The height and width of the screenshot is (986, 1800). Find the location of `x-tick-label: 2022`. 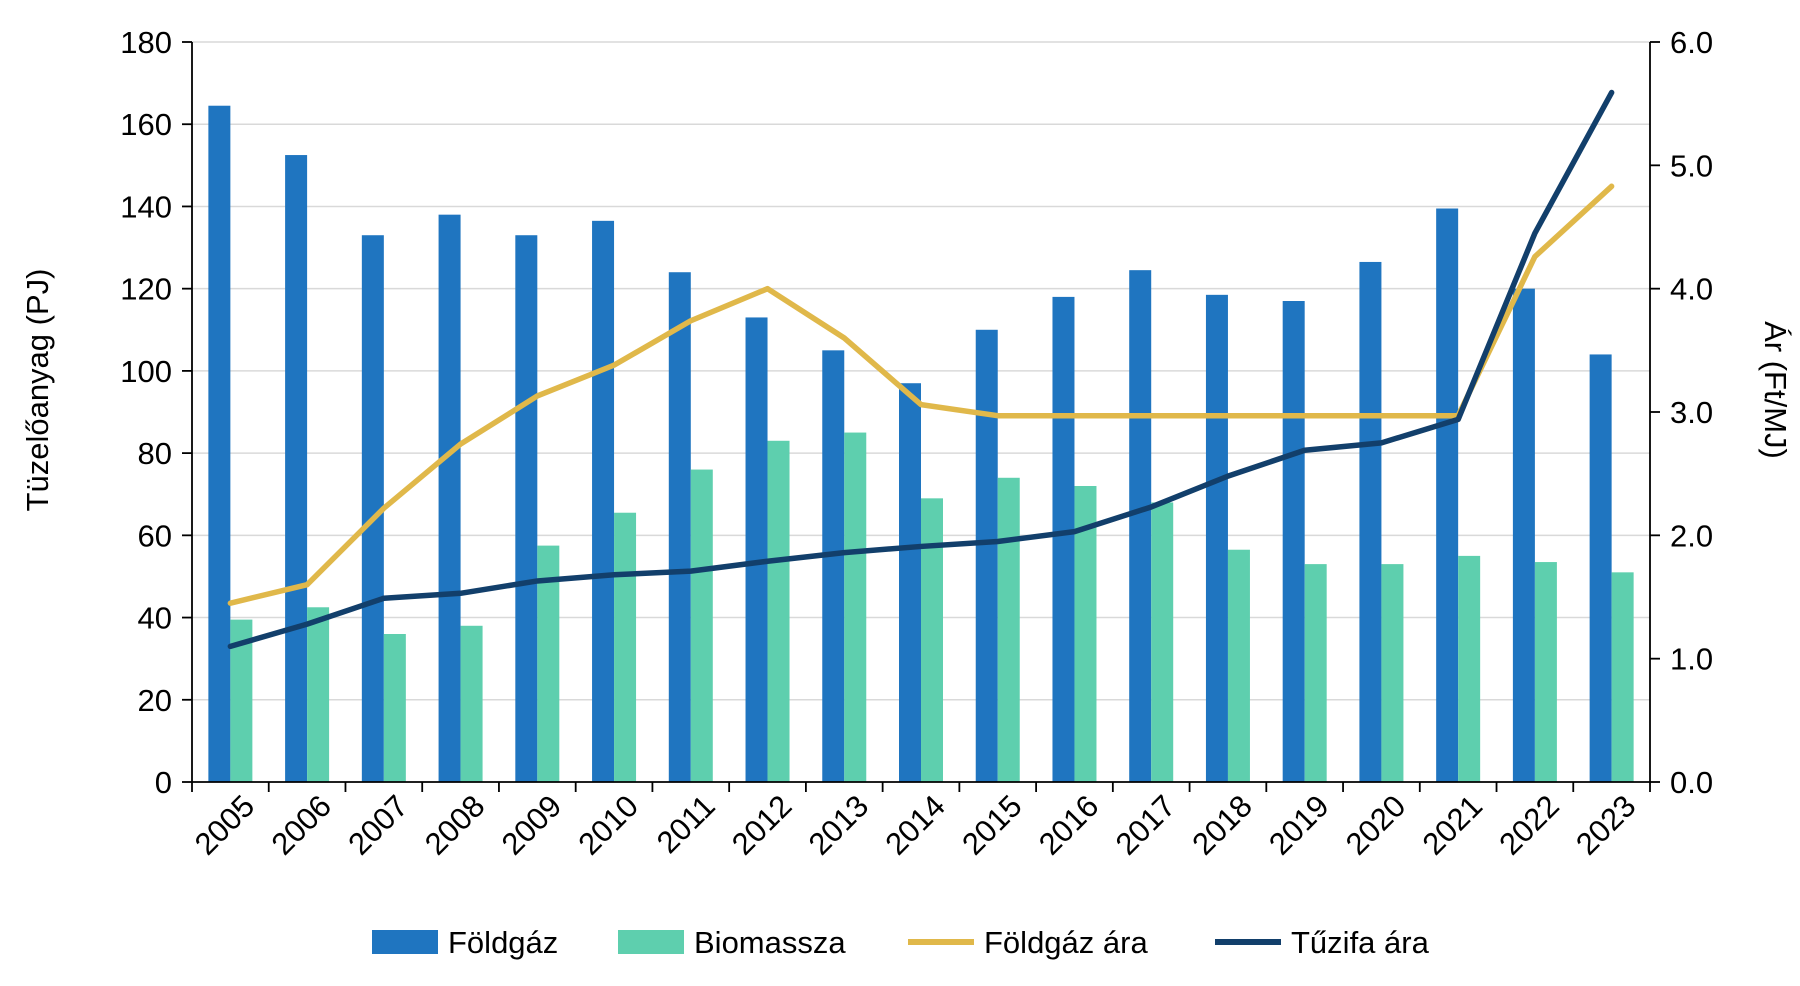

x-tick-label: 2022 is located at coordinates (1529, 825).